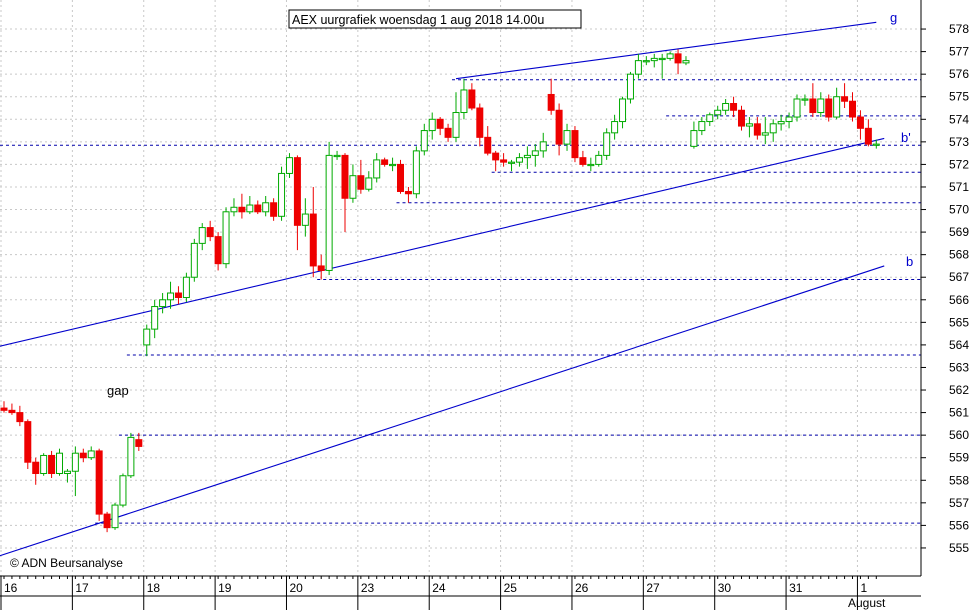 This screenshot has height=610, width=976. Describe the element at coordinates (959, 164) in the screenshot. I see `y-tick-label: 572` at that location.